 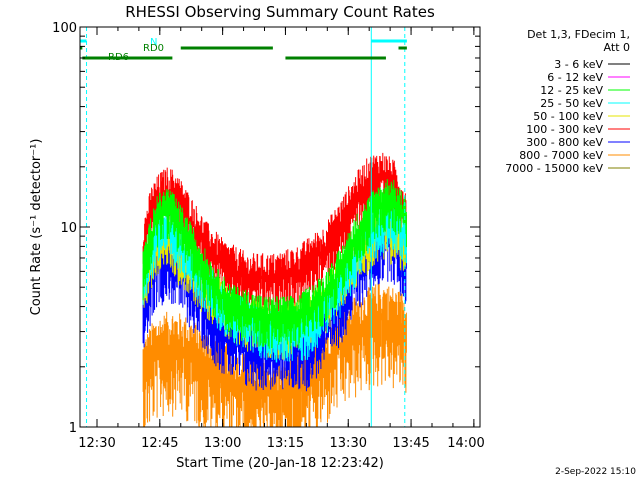 What do you see at coordinates (554, 168) in the screenshot?
I see `legend-item-label: 7000 - 15000 keV` at bounding box center [554, 168].